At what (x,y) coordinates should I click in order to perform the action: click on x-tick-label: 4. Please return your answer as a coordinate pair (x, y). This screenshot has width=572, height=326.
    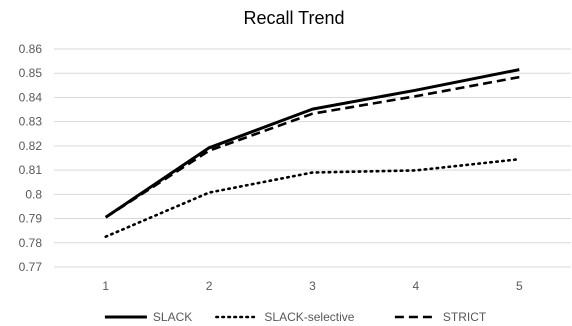
    Looking at the image, I should click on (416, 286).